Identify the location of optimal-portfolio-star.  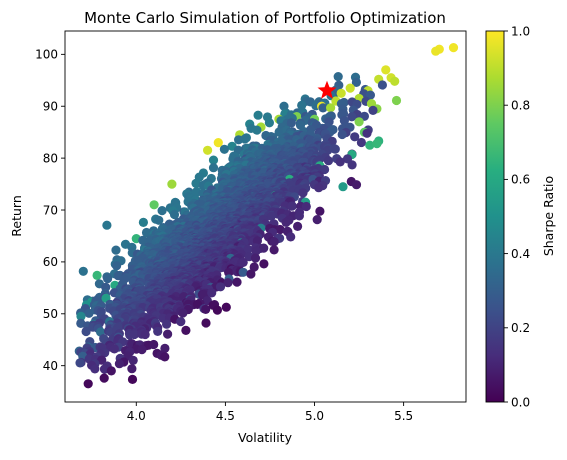
(327, 89).